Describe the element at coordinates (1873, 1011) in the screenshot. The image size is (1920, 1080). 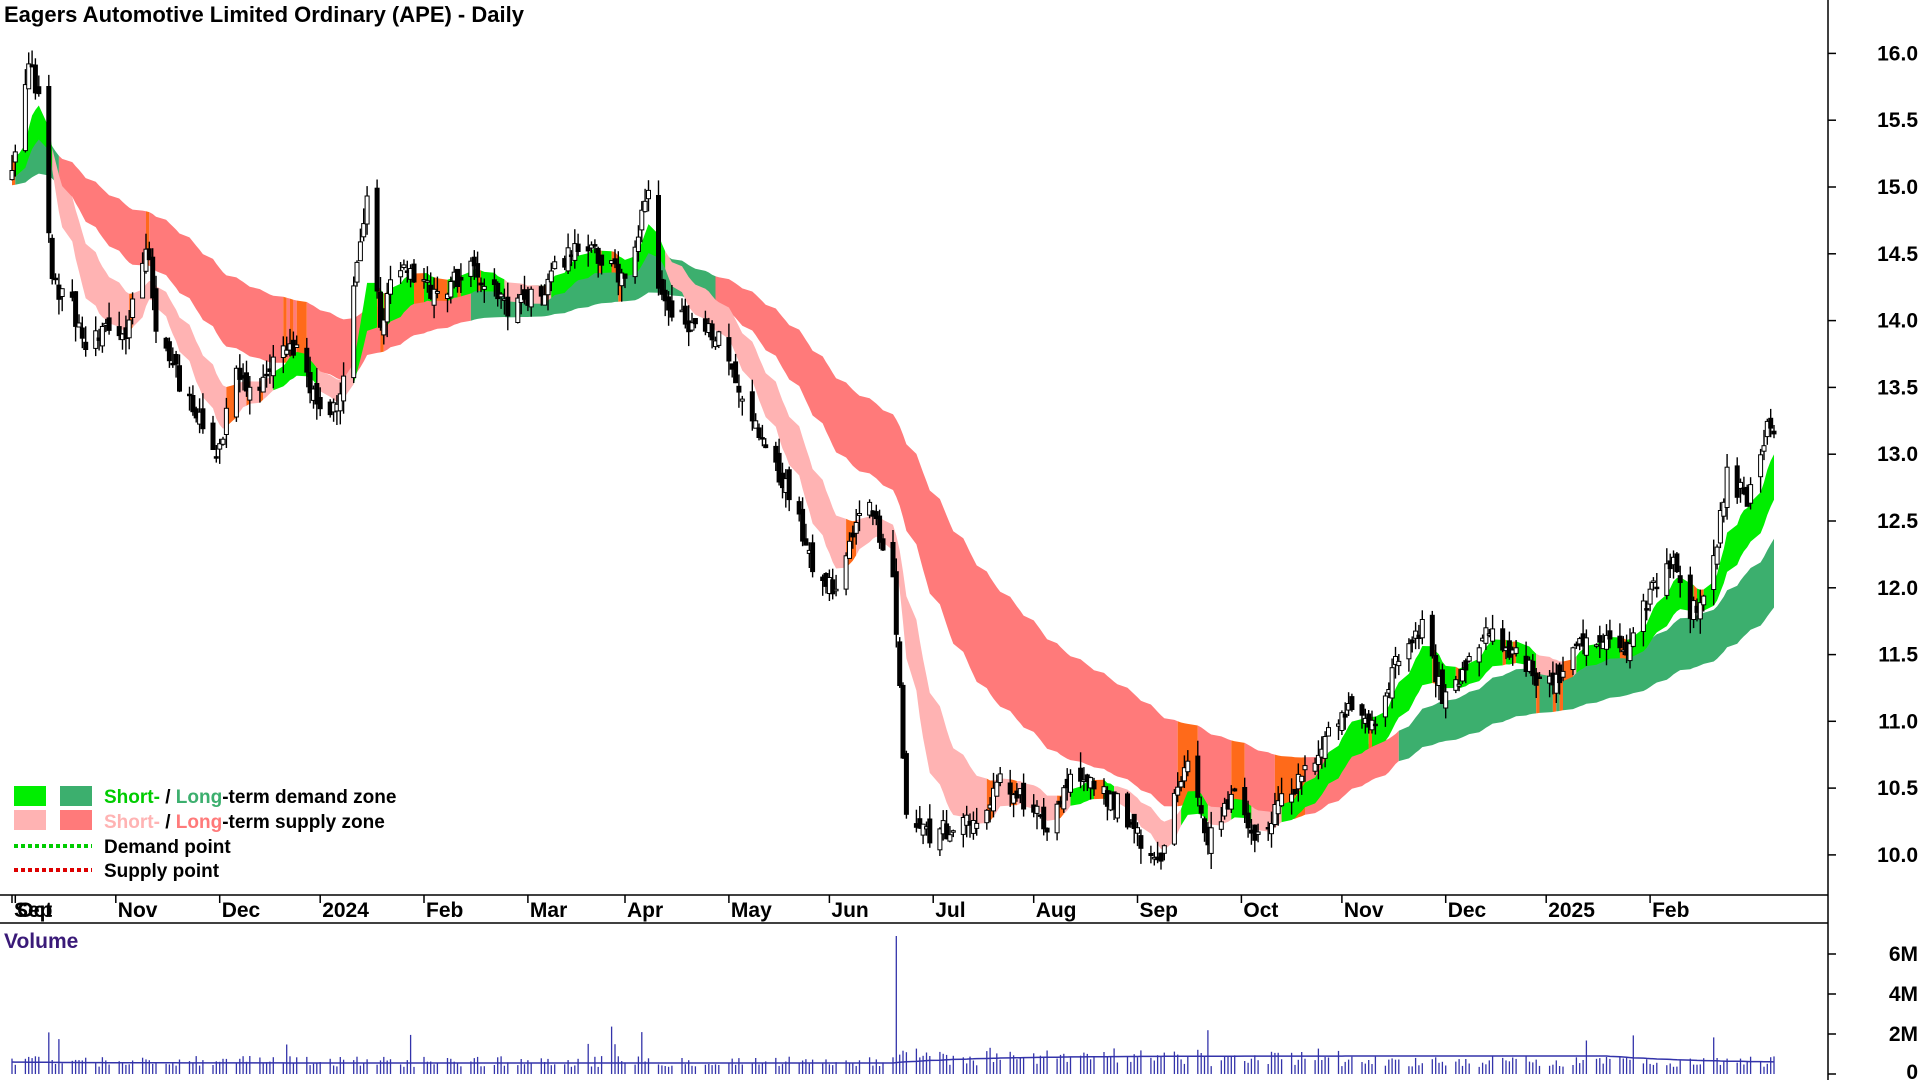
I see `volume-axis-ticks: 6M 4M 2M 0` at that location.